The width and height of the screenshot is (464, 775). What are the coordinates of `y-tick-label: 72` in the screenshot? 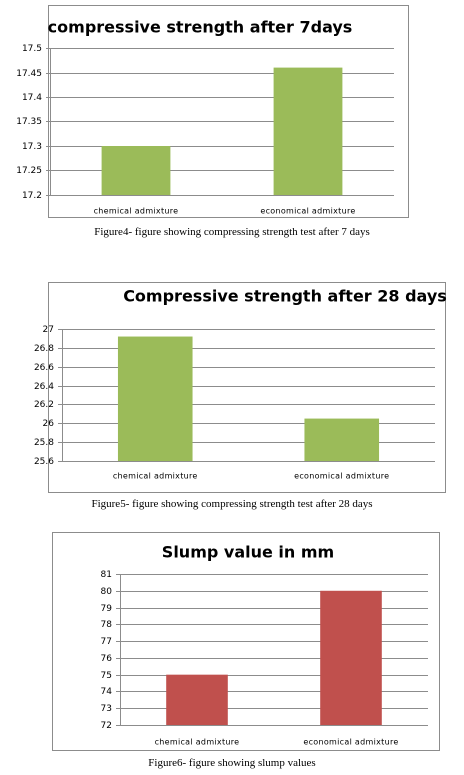 It's located at (106, 726).